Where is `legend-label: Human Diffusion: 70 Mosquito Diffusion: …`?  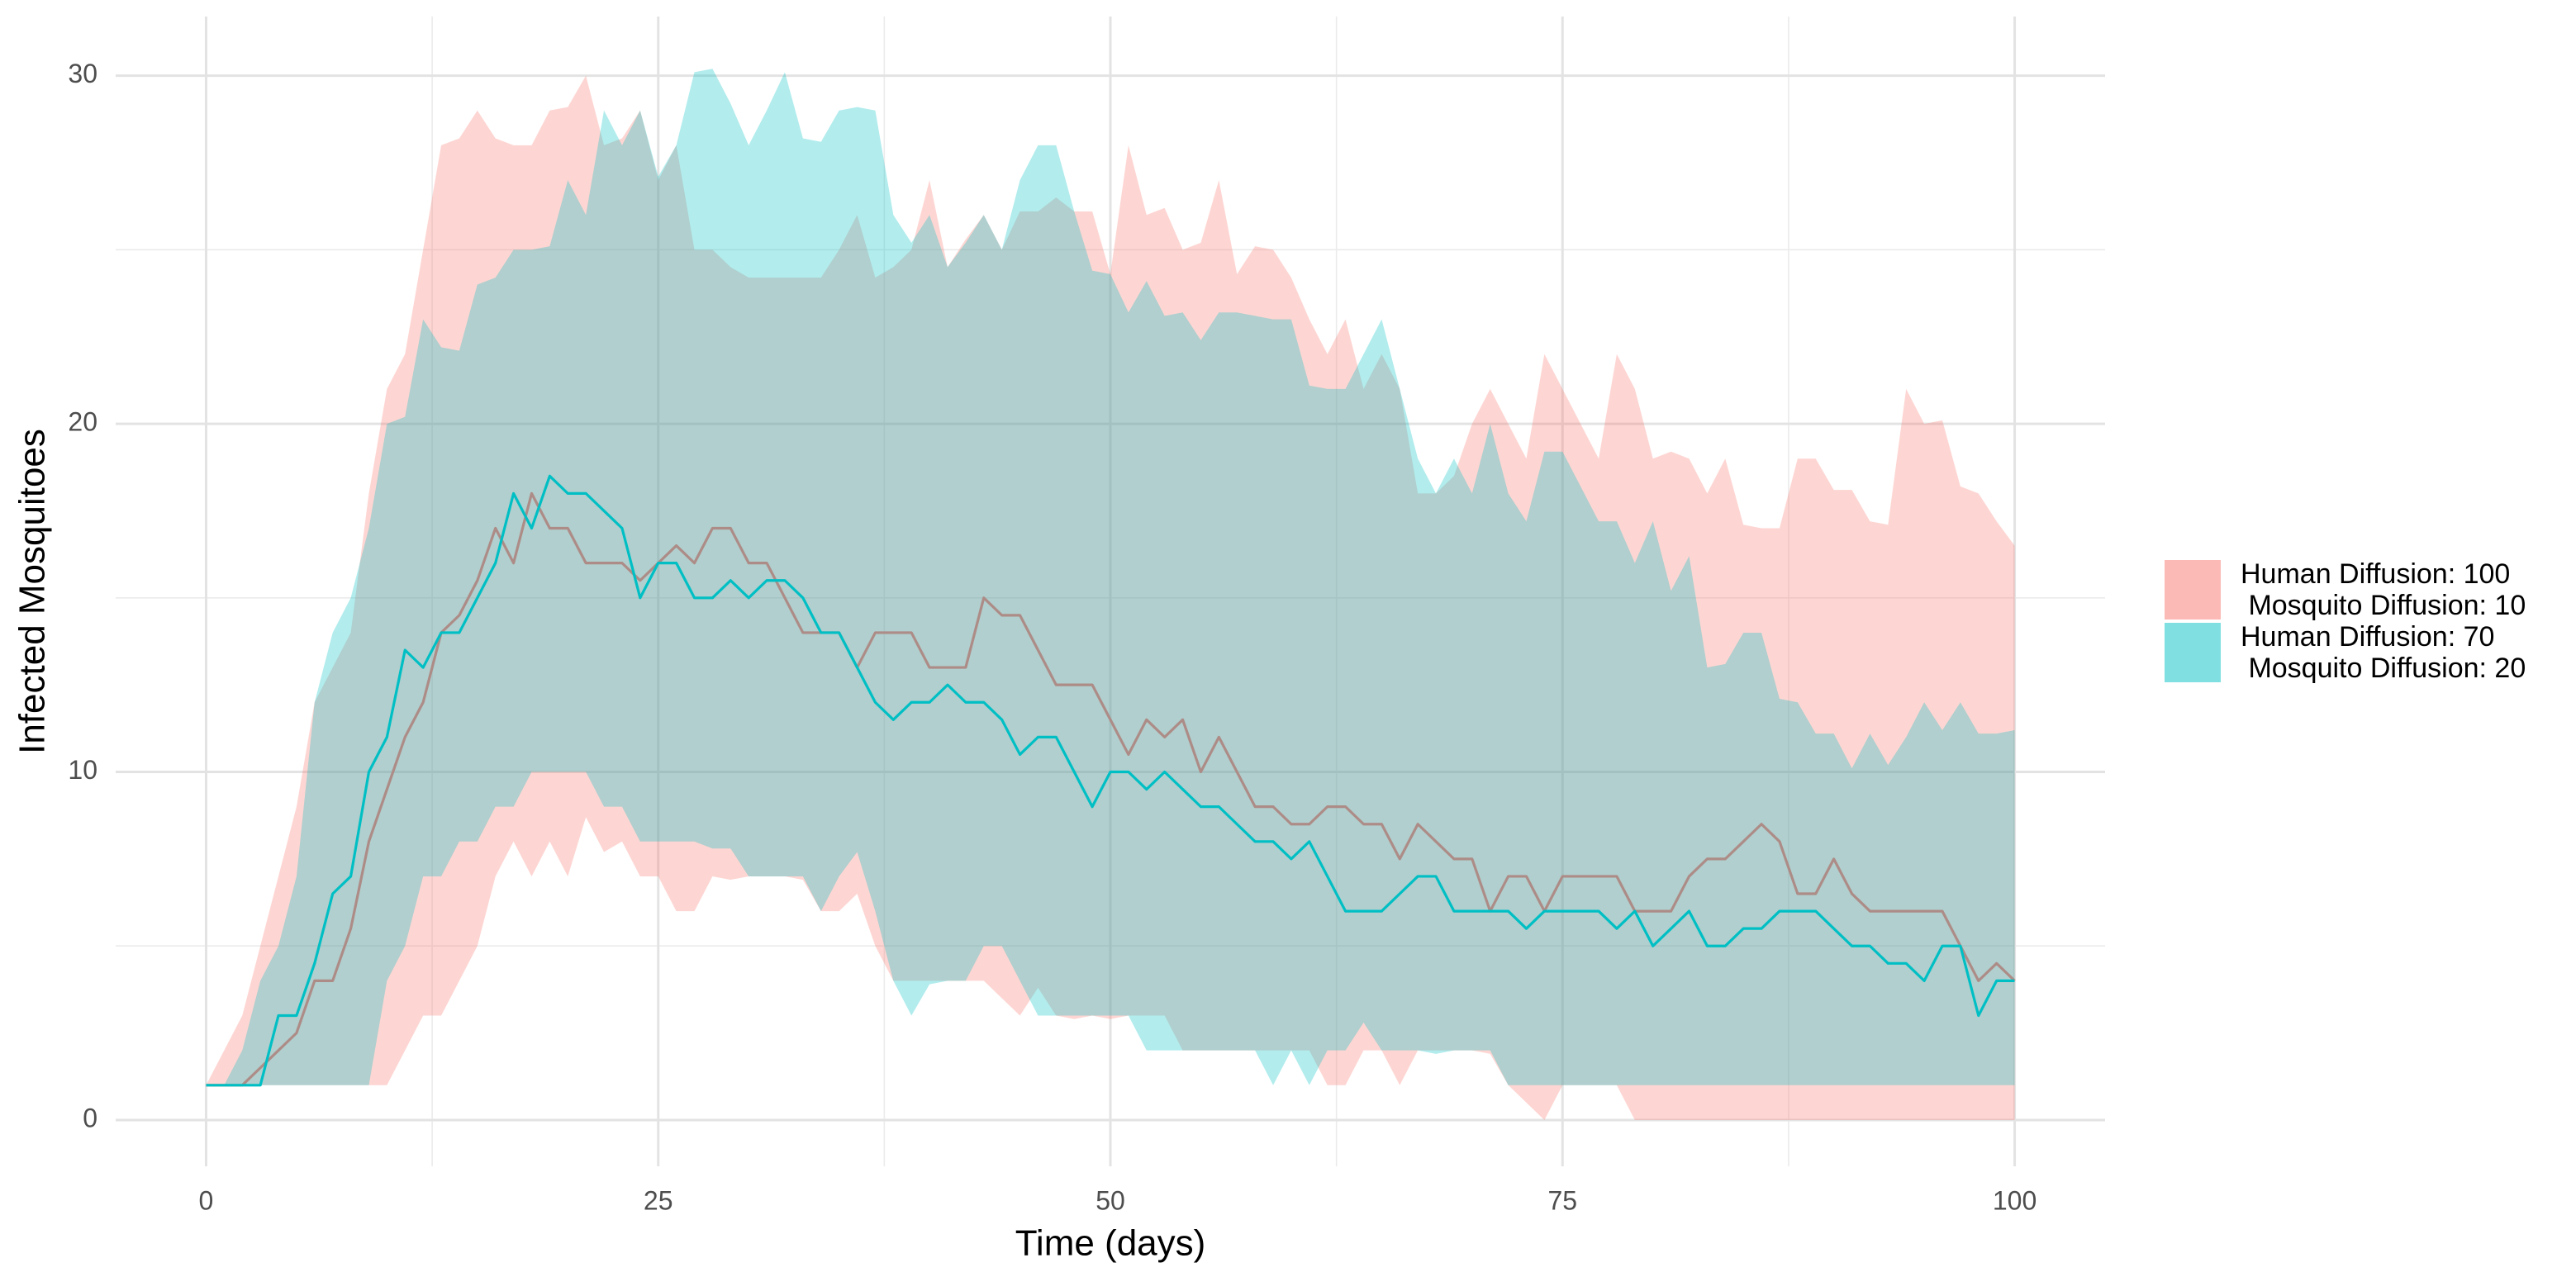
legend-label: Human Diffusion: 70 Mosquito Diffusion: … is located at coordinates (2383, 652).